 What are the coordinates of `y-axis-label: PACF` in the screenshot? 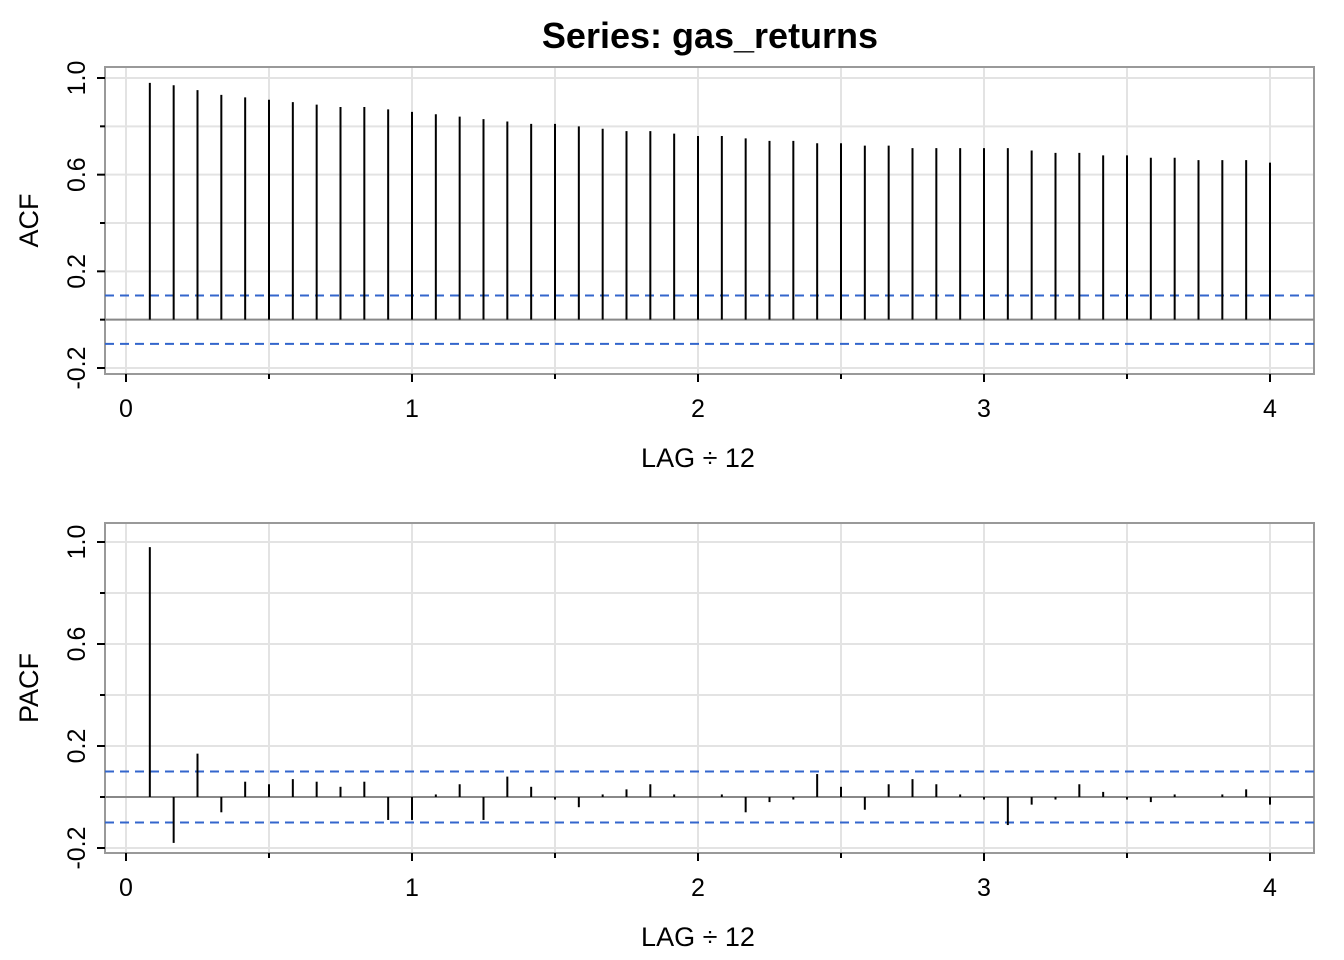 It's located at (29, 688).